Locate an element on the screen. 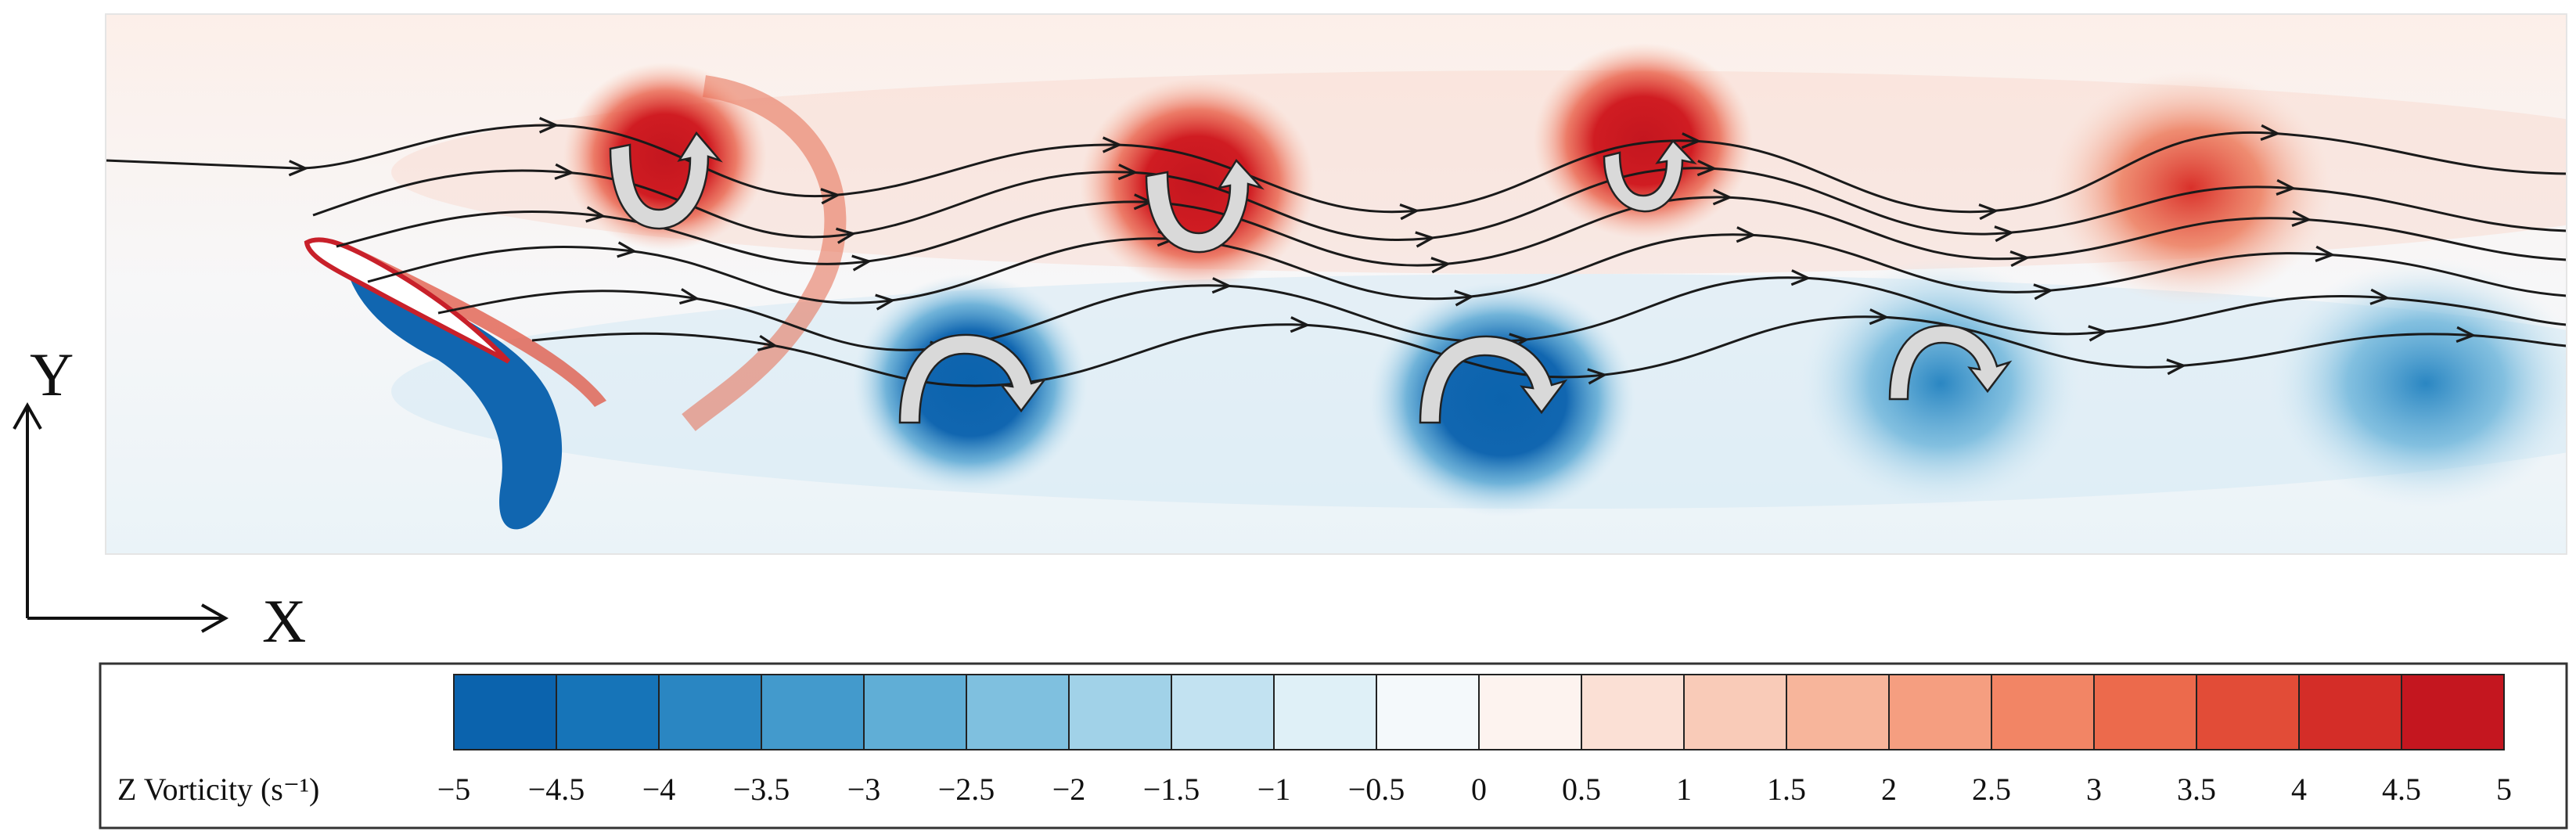 The height and width of the screenshot is (835, 2576). colorbar-tick-label: −1.5 is located at coordinates (1172, 789).